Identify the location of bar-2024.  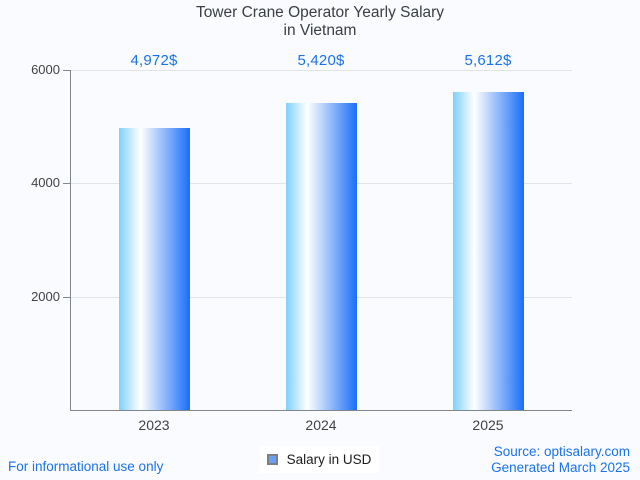
(321, 256).